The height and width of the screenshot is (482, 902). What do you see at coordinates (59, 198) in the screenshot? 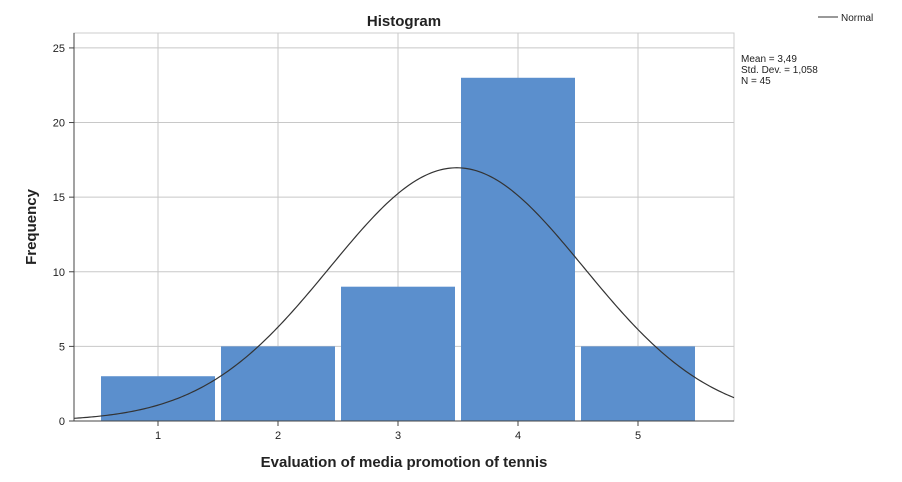
I see `y-tick-label-15: 15` at bounding box center [59, 198].